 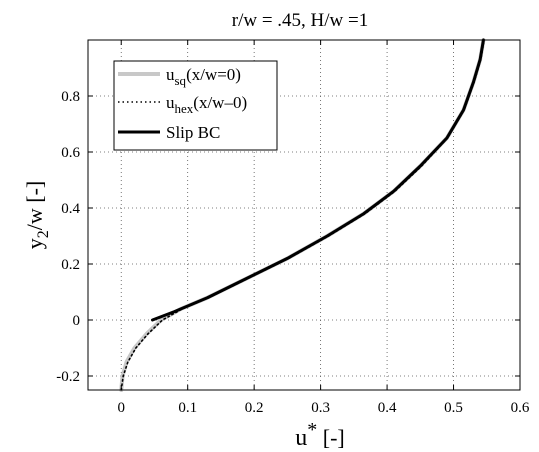 What do you see at coordinates (330, 437) in the screenshot?
I see `x-axis-label-unit: [-]` at bounding box center [330, 437].